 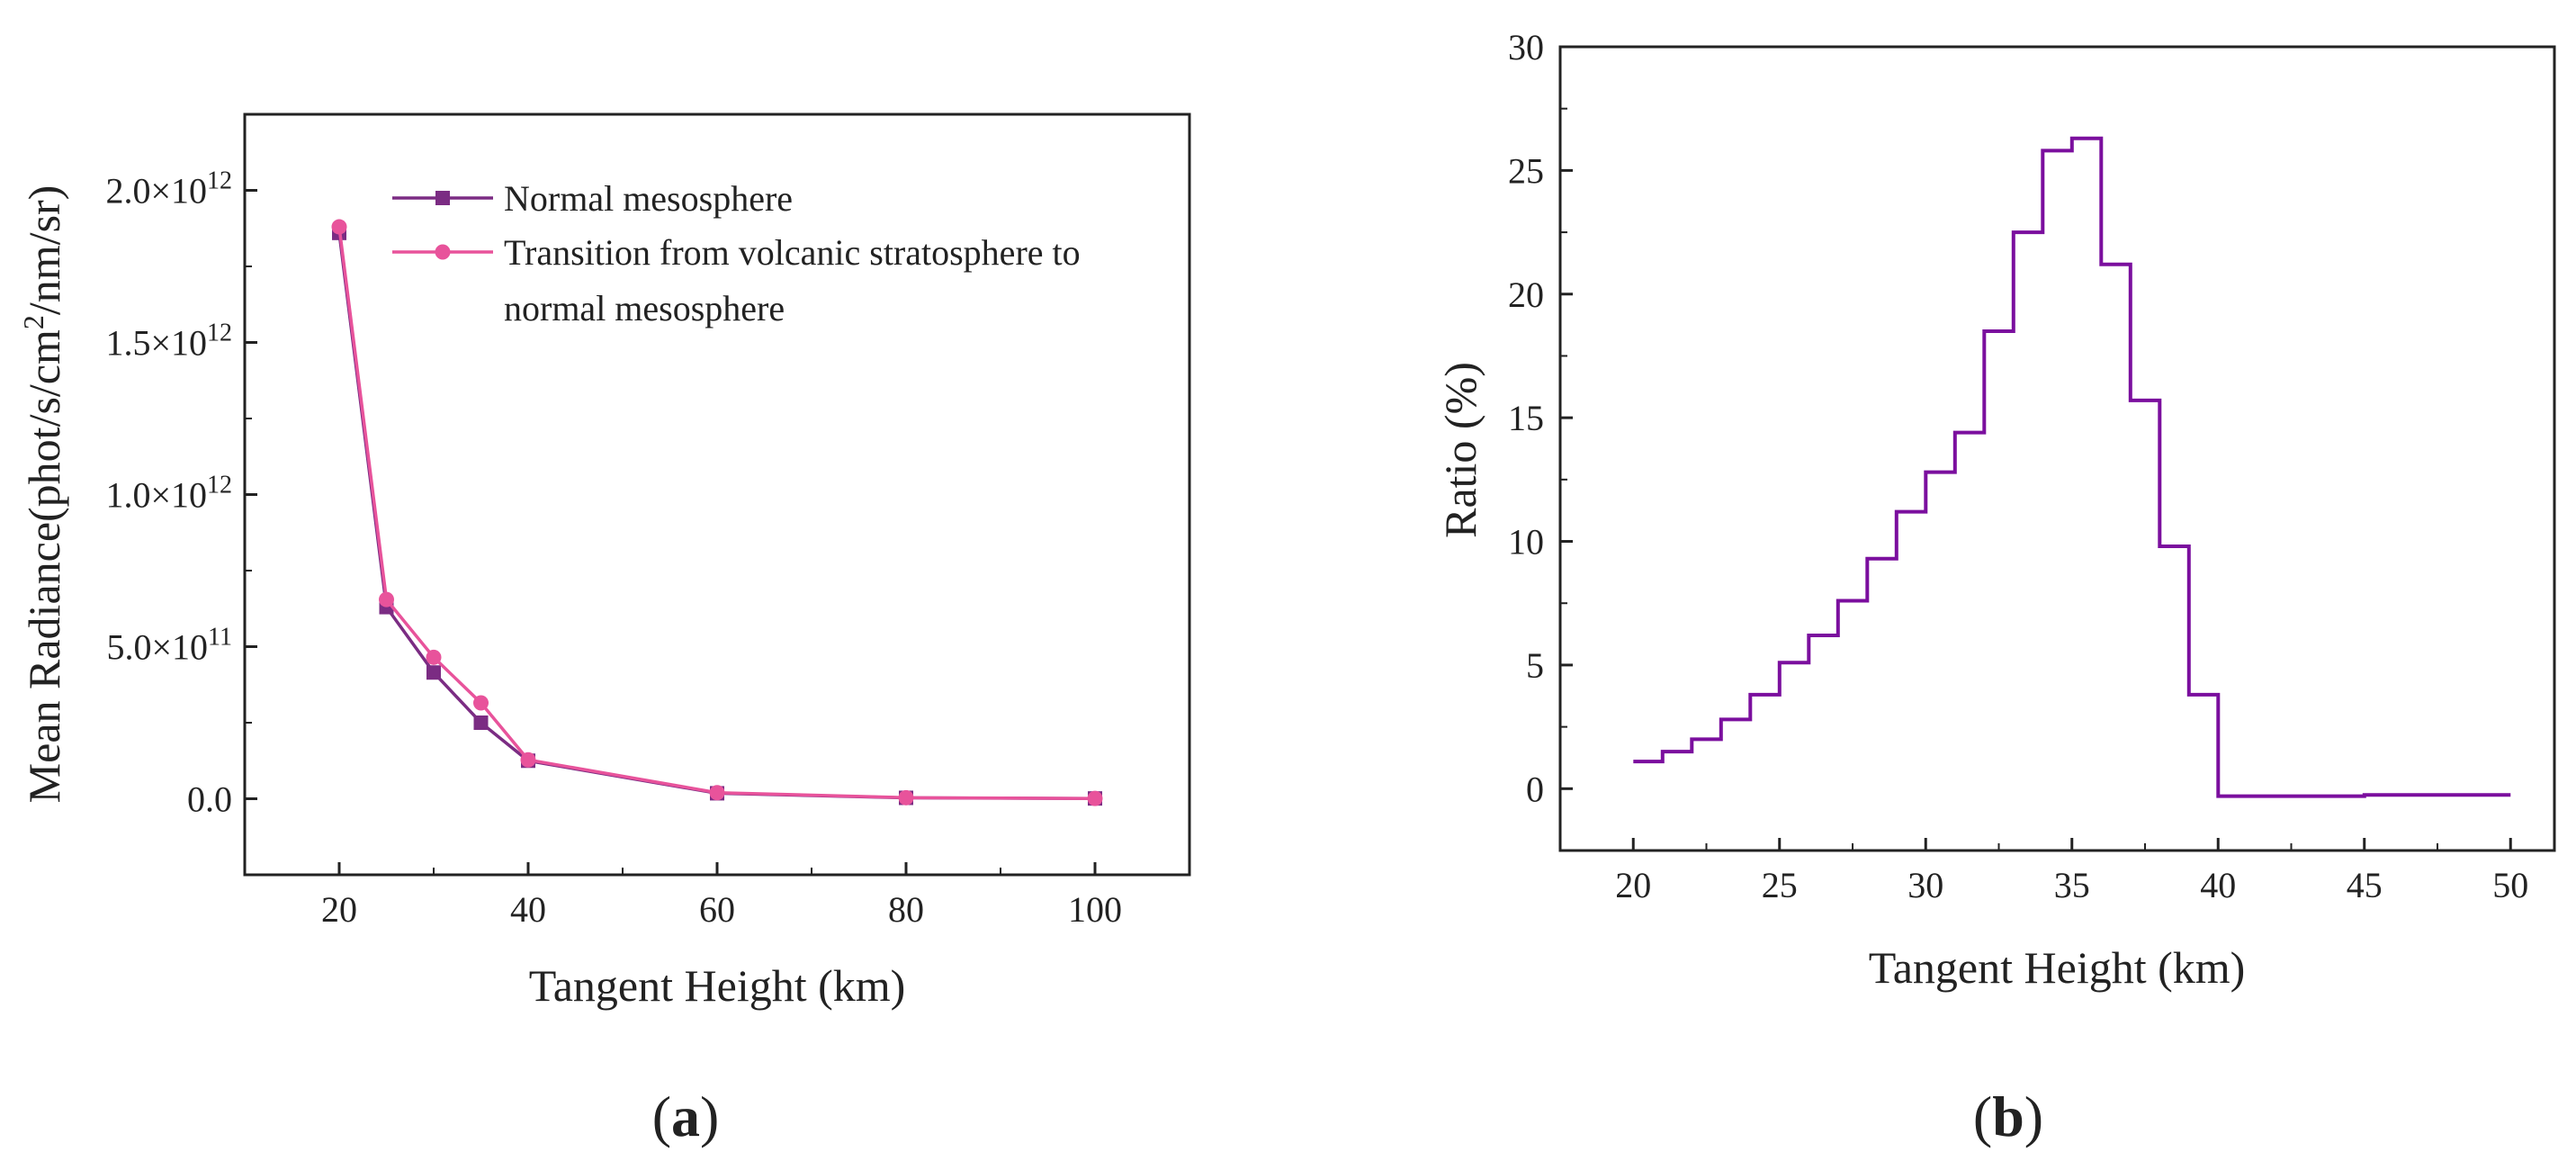 I want to click on chart-a-x-tick-label: 100, so click(x=1095, y=910).